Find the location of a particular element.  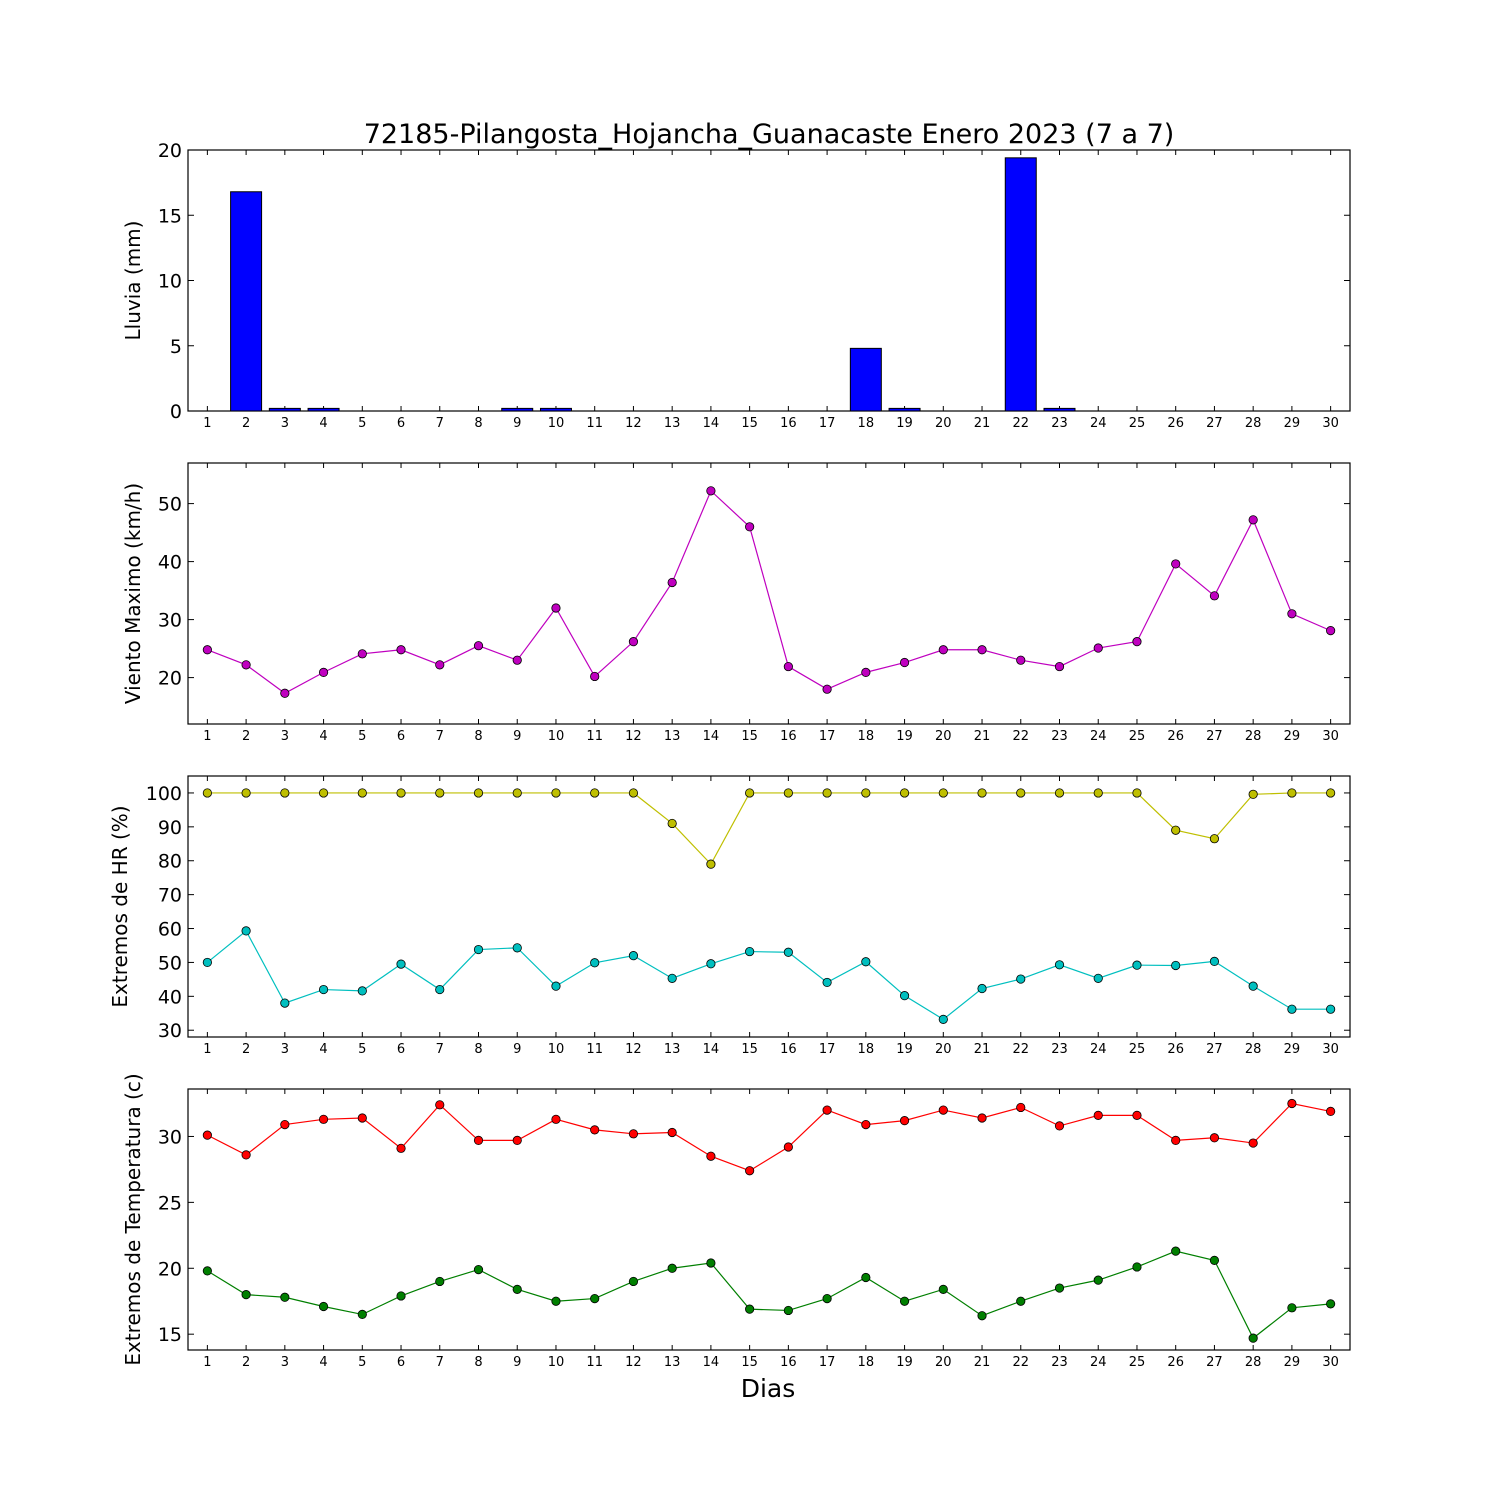

y-axis-label: Lluvia (mm) is located at coordinates (133, 281).